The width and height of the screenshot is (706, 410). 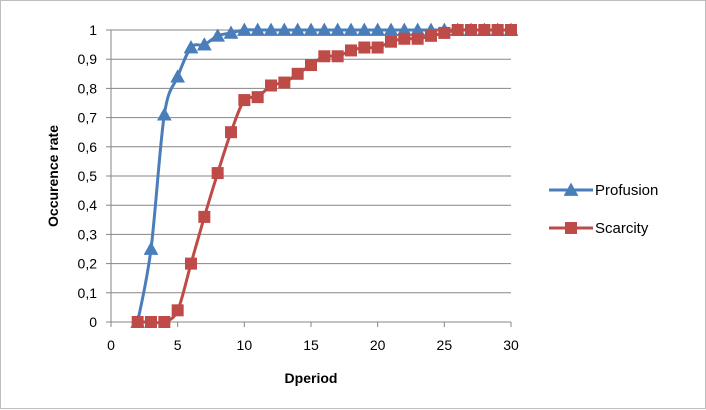 I want to click on x-tick-label: 30, so click(x=511, y=345).